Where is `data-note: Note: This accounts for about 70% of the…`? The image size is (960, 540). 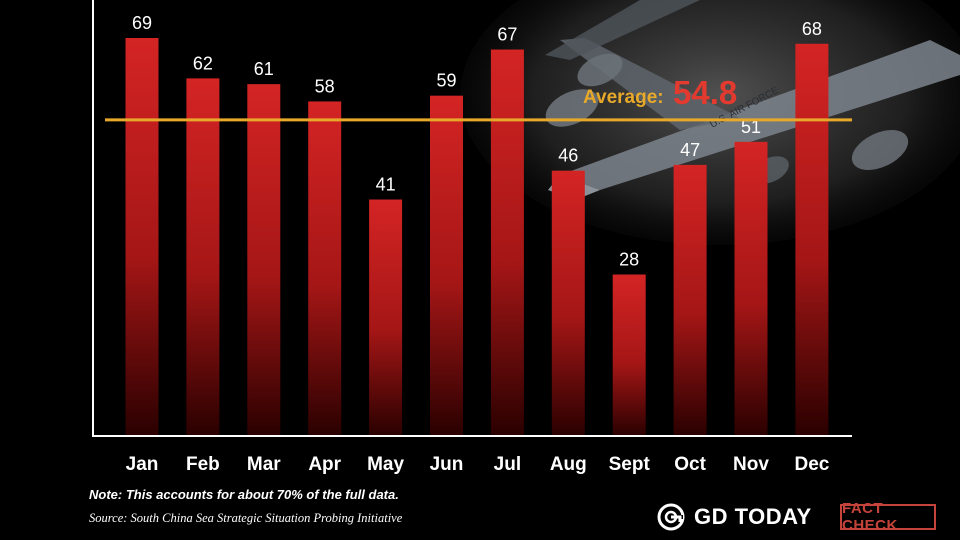
data-note: Note: This accounts for about 70% of the… is located at coordinates (244, 494).